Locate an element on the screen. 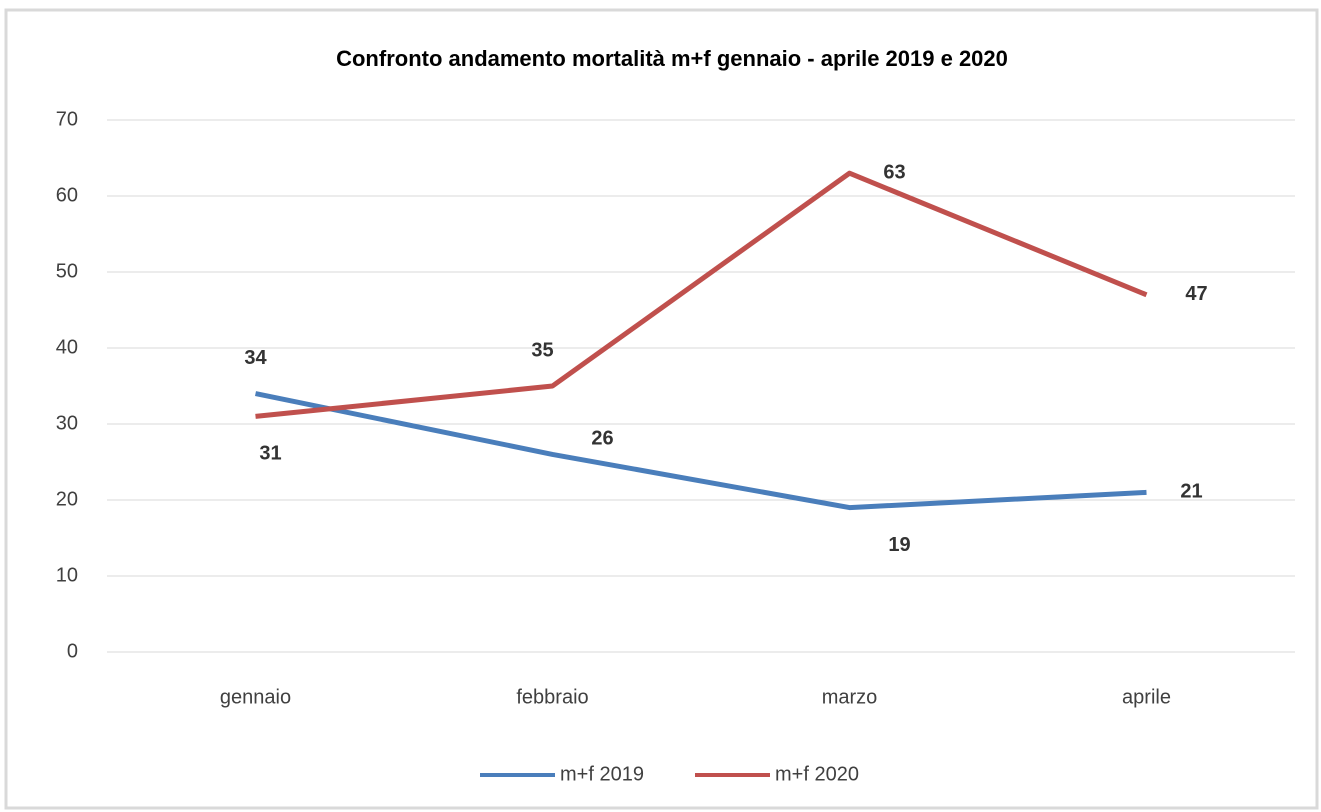  x-tick-label: gennaio is located at coordinates (255, 697).